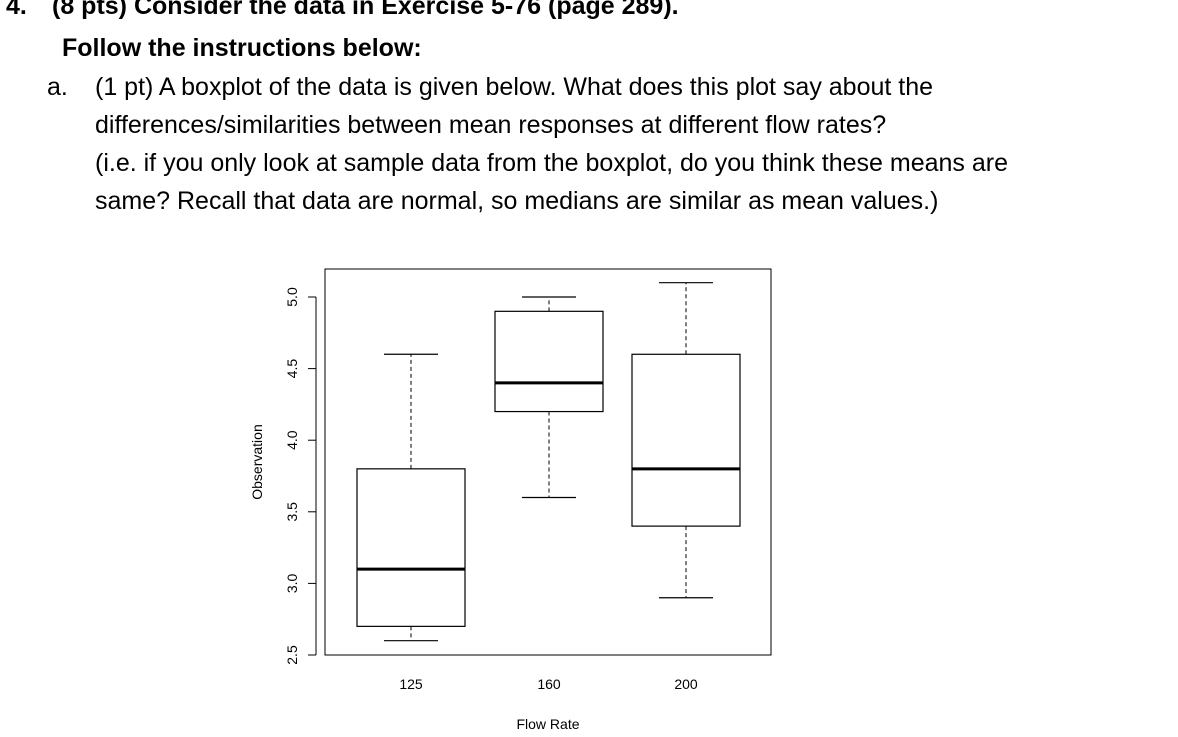  What do you see at coordinates (257, 461) in the screenshot?
I see `y-axis-label: Observation` at bounding box center [257, 461].